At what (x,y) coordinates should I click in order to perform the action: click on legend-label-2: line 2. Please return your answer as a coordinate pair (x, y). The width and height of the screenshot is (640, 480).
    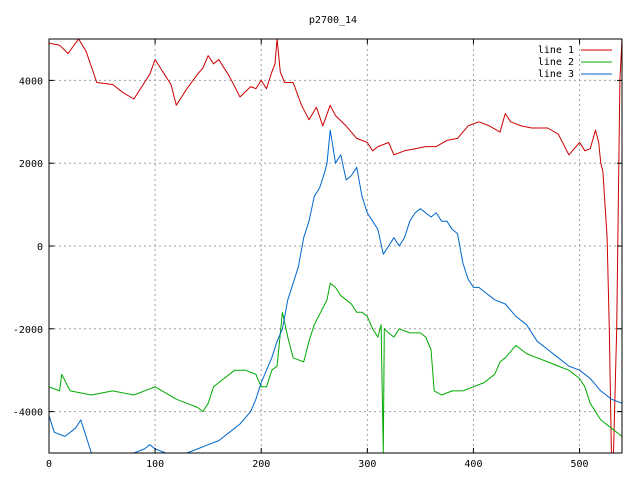
    Looking at the image, I should click on (556, 62).